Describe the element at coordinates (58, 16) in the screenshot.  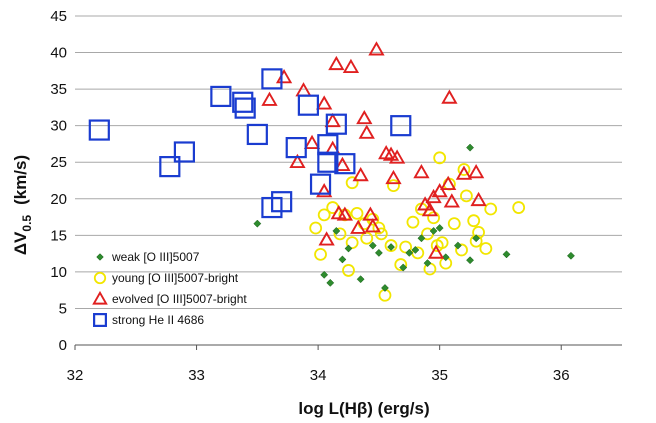
I see `y-tick-label: 45` at that location.